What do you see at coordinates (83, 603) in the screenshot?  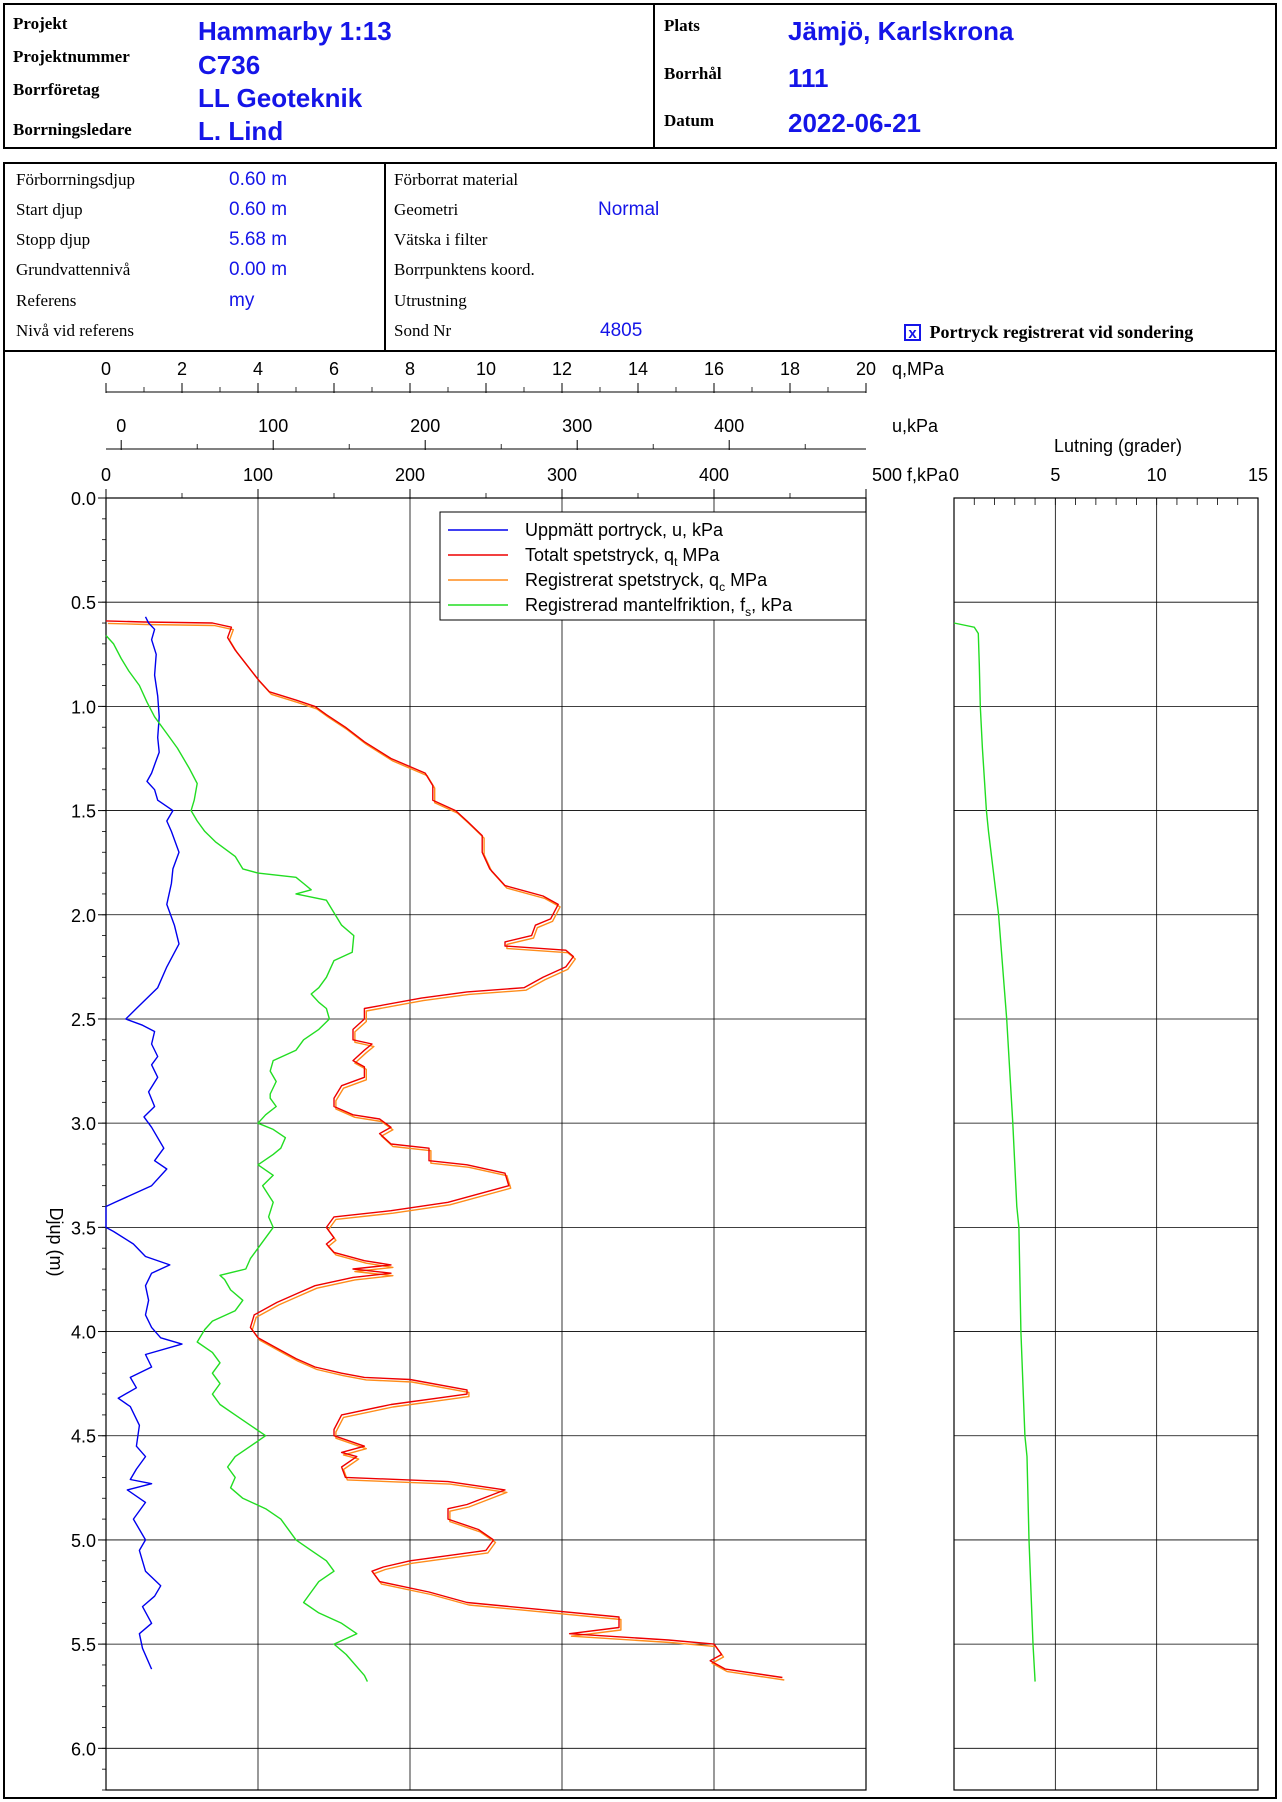 I see `depth-tick-label: 0.5` at bounding box center [83, 603].